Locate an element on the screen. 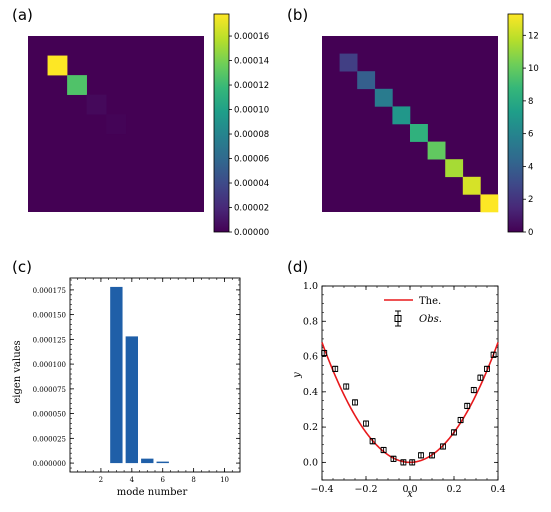 The width and height of the screenshot is (551, 512). x-tick-label: 2 is located at coordinates (101, 480).